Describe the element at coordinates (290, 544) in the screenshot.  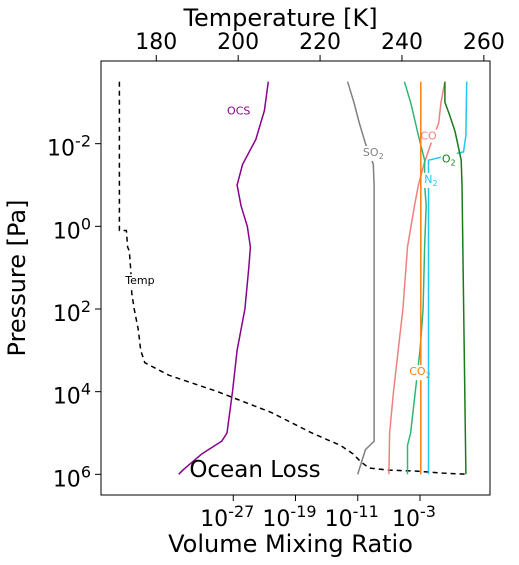
I see `x-axis-label: Volume Mixing Ratio` at that location.